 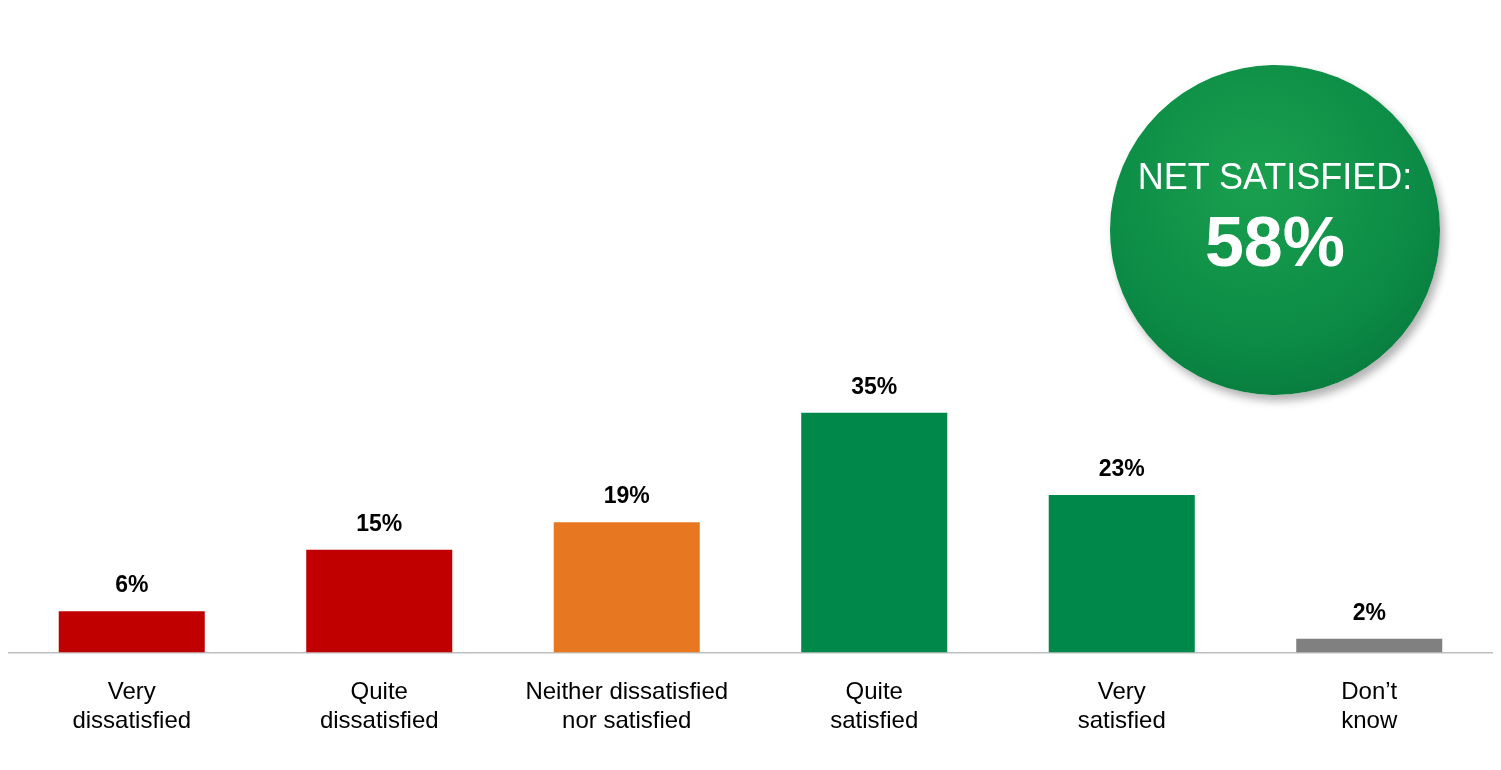 What do you see at coordinates (132, 705) in the screenshot?
I see `x-tick-label: Very dissatisfied` at bounding box center [132, 705].